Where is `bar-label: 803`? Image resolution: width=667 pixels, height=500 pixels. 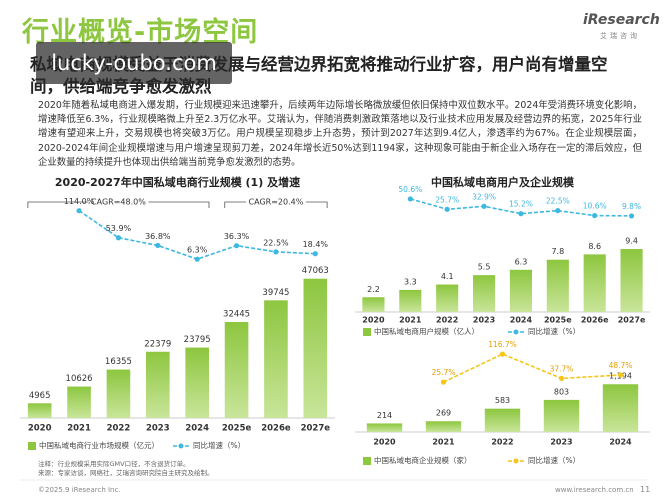
bar-label: 803 is located at coordinates (561, 391).